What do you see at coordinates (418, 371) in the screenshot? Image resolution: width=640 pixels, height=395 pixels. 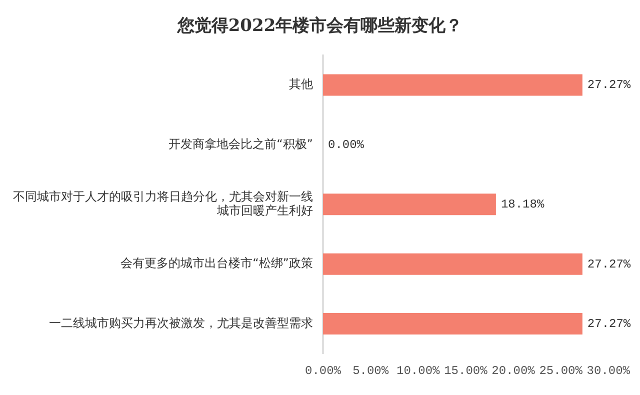 I see `x-tick-label: 10.00%` at bounding box center [418, 371].